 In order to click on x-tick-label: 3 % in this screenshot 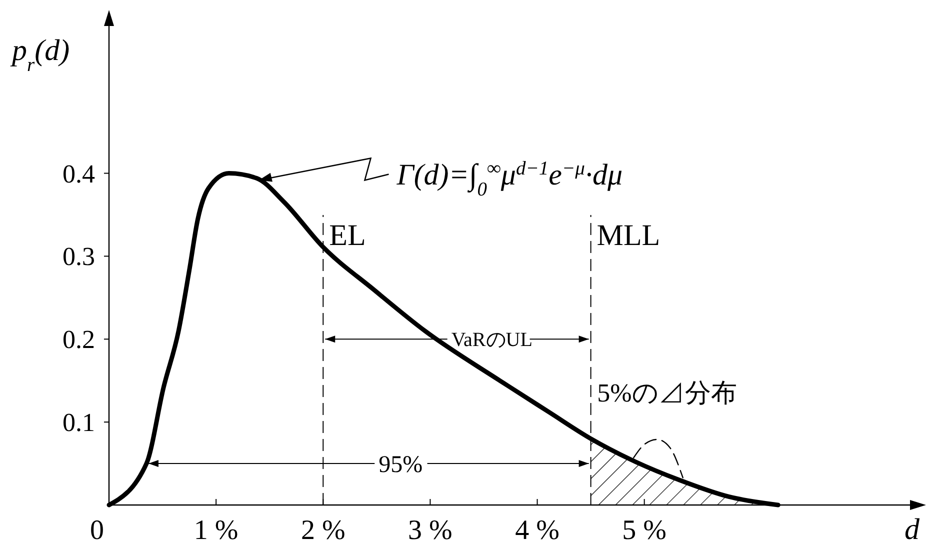, I will do `click(430, 530)`.